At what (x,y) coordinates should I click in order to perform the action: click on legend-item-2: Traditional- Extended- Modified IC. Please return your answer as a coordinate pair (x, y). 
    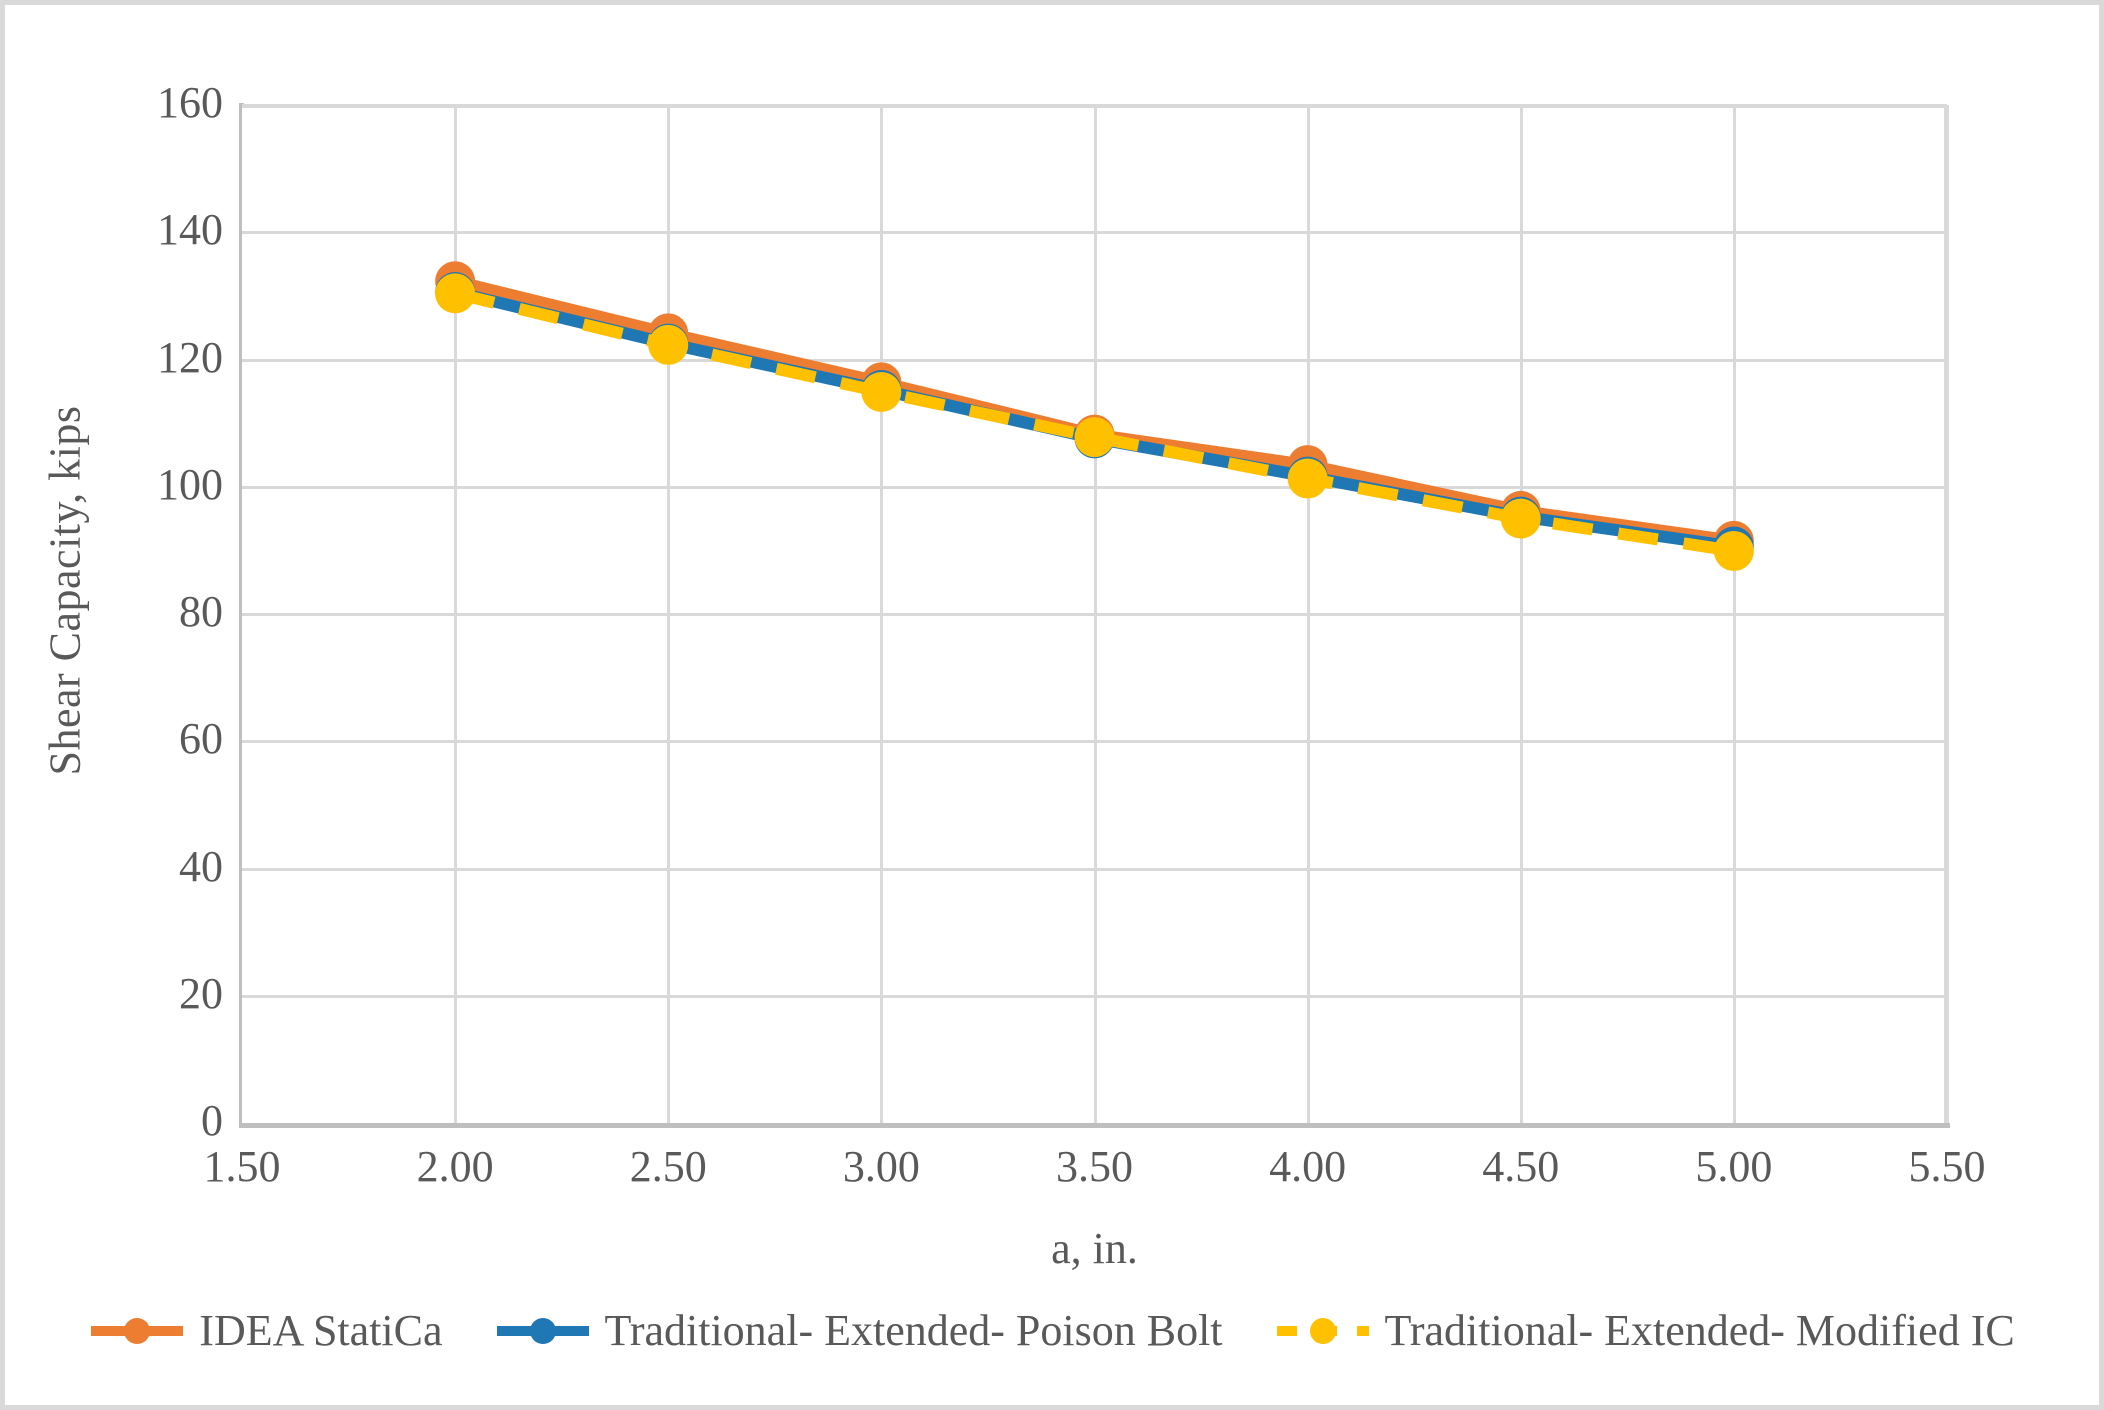
    Looking at the image, I should click on (1645, 1330).